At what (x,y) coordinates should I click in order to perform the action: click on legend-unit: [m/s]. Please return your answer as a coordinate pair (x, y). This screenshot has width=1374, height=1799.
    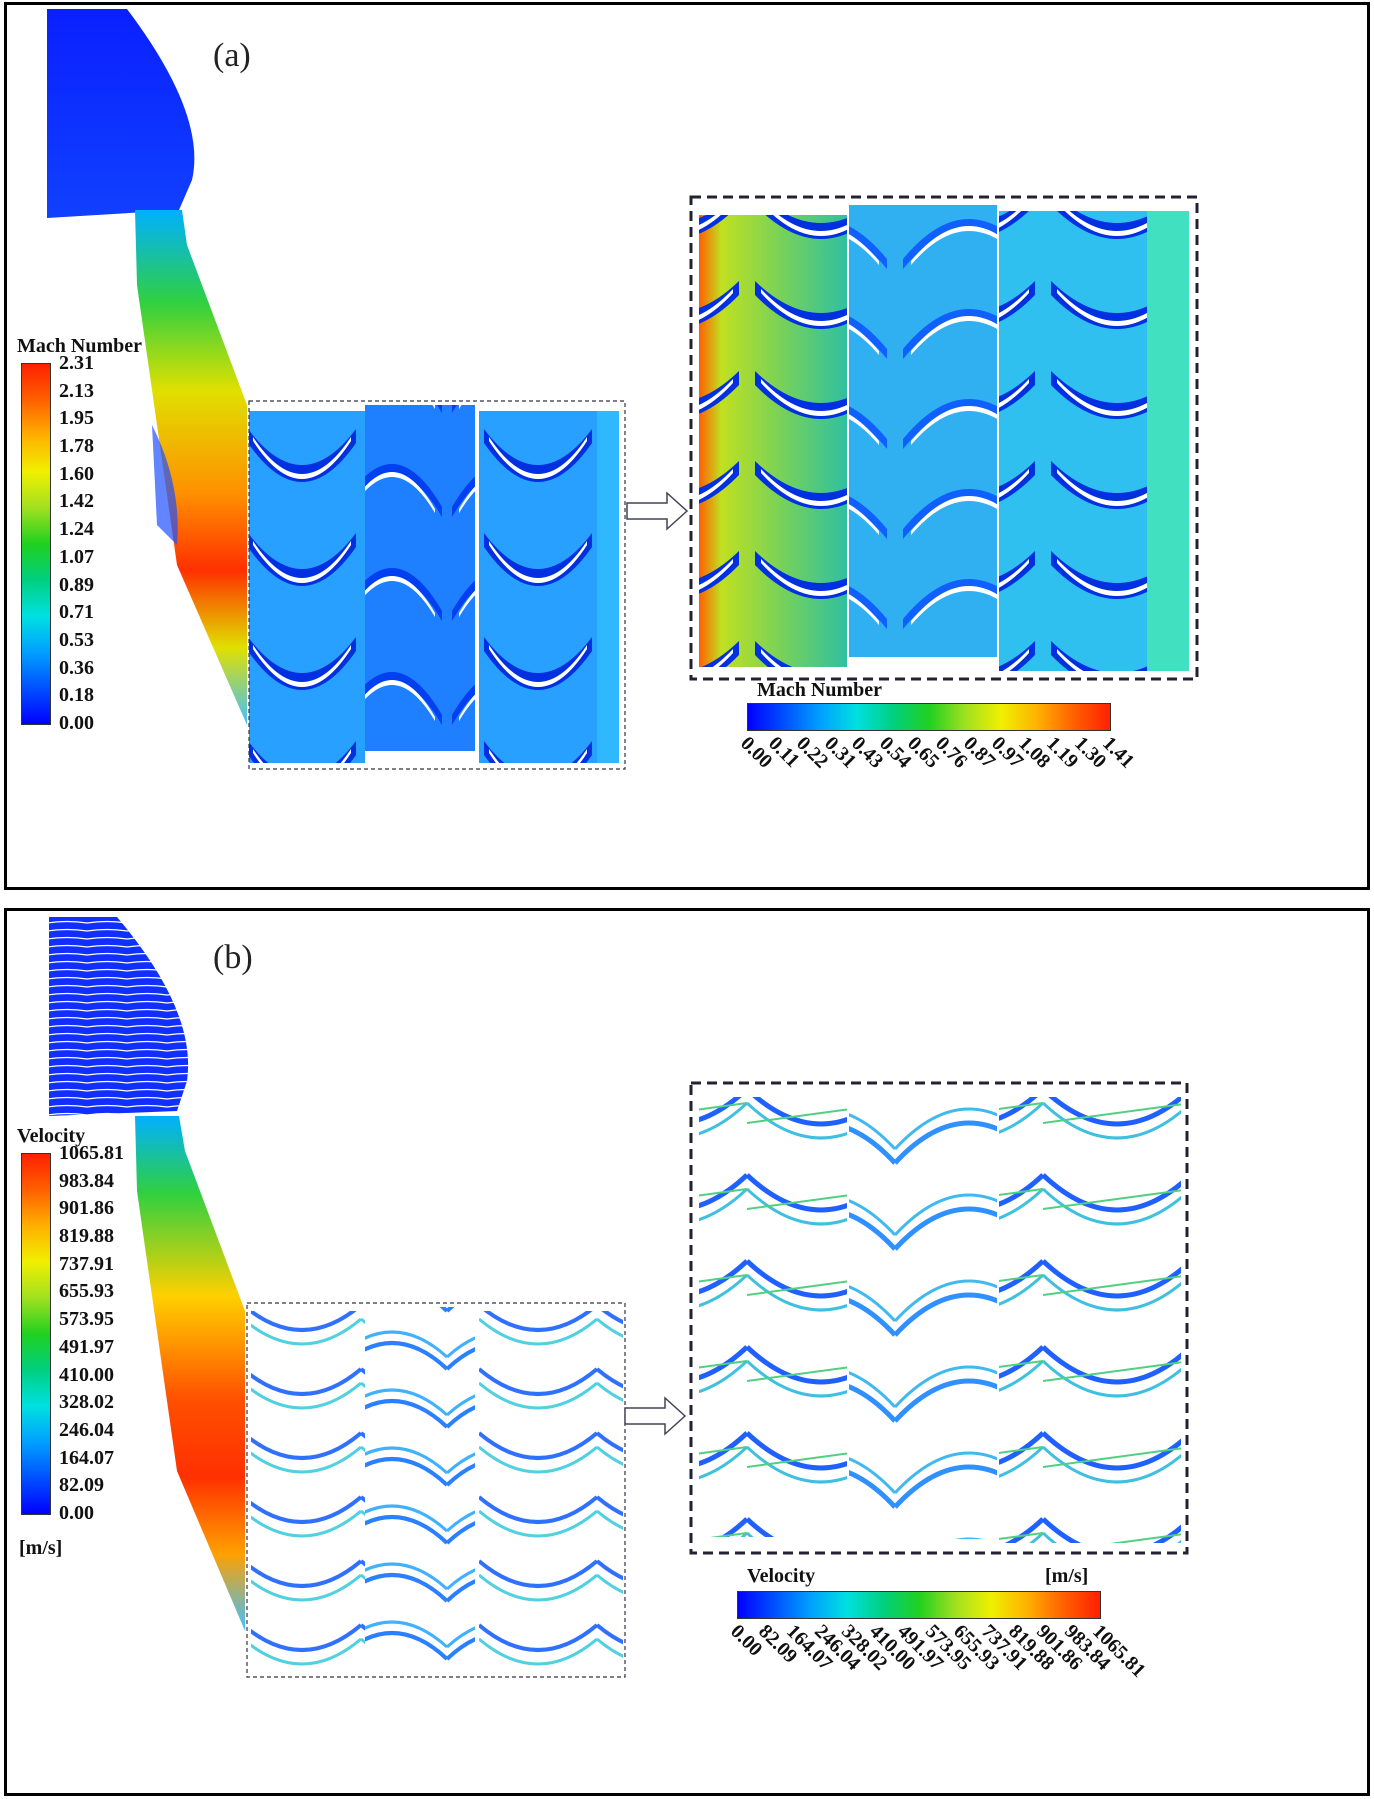
    Looking at the image, I should click on (41, 1548).